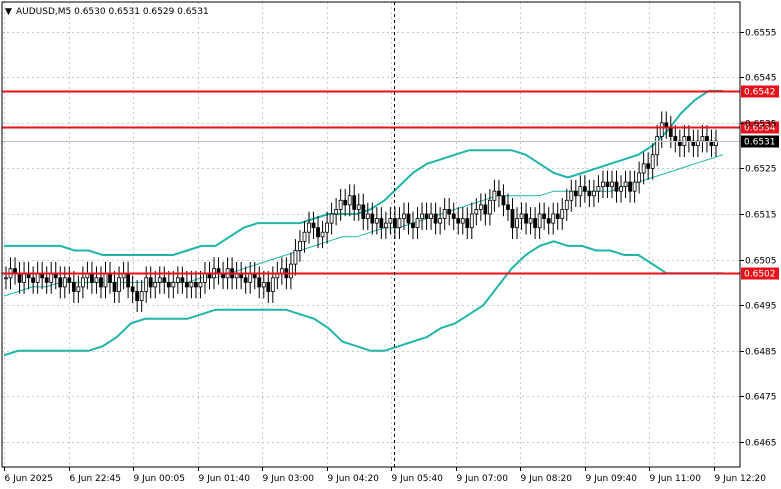 Image resolution: width=781 pixels, height=489 pixels. I want to click on level-tag-label: 0.6502, so click(760, 275).